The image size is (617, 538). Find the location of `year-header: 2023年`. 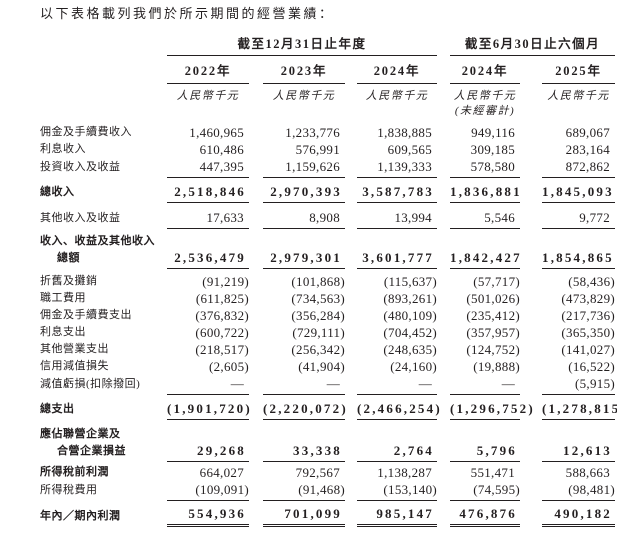

year-header: 2023年 is located at coordinates (304, 74).